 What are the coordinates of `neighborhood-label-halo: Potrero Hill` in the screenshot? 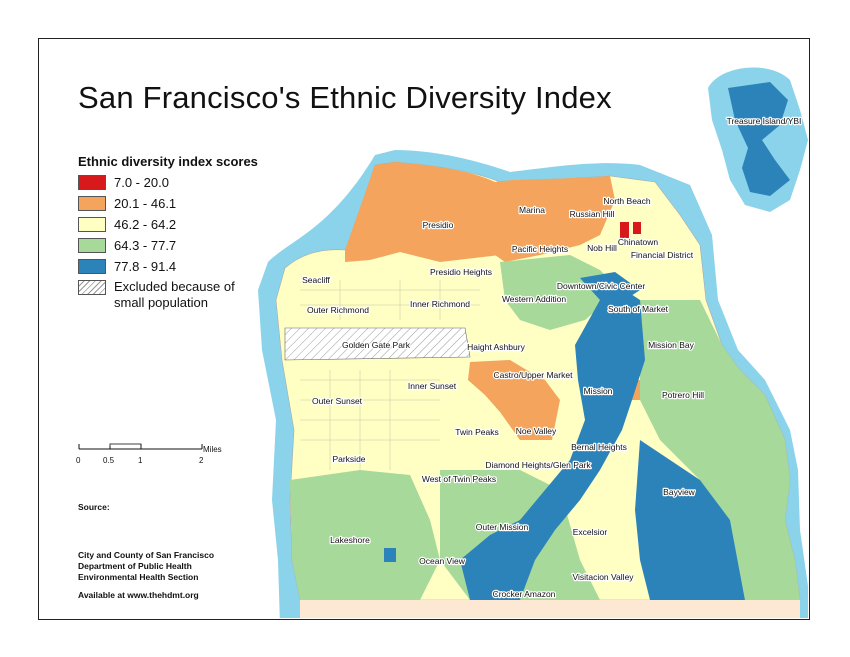 It's located at (683, 395).